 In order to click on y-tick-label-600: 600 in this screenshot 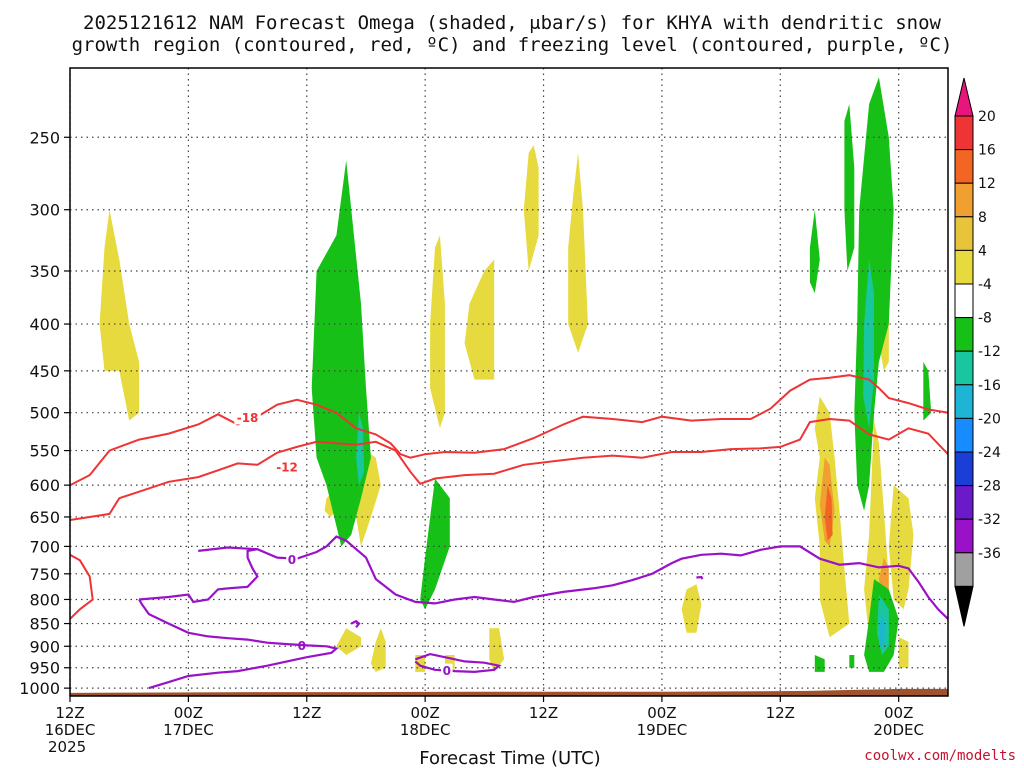, I will do `click(44, 485)`.